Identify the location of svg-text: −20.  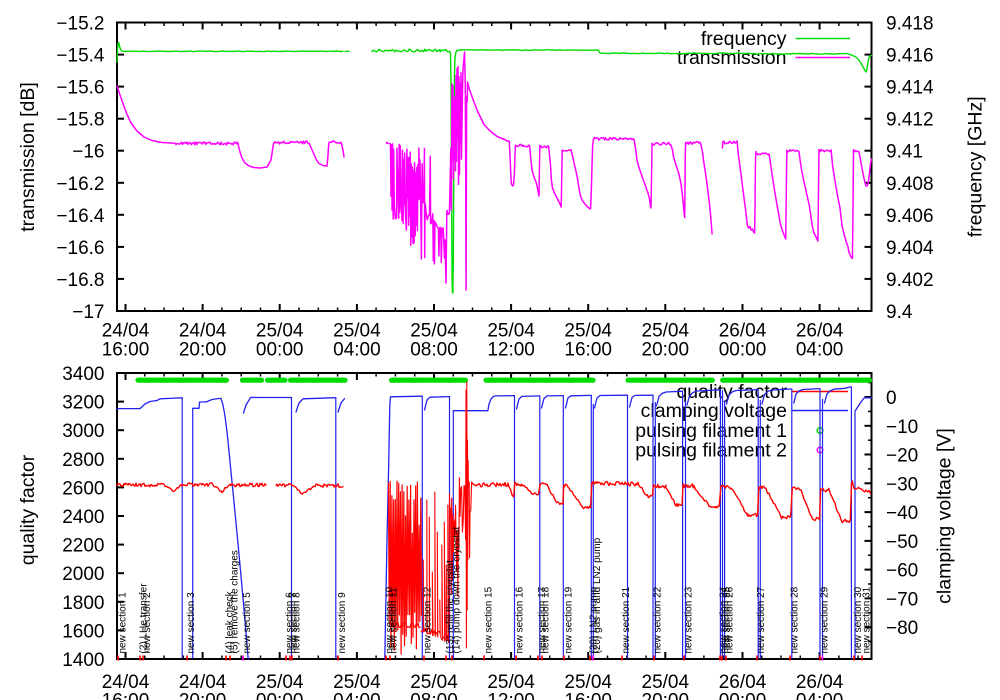
(902, 456).